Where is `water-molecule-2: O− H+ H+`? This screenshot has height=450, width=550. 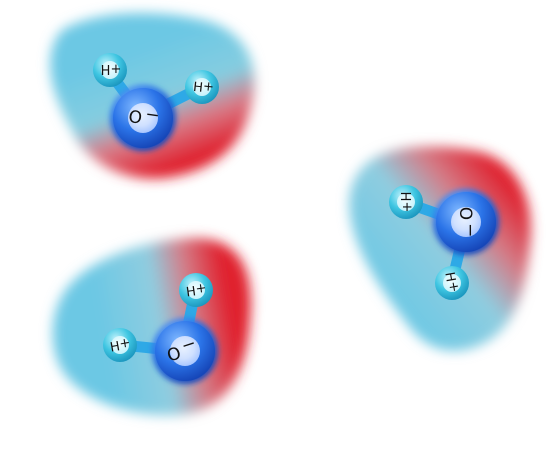
water-molecule-2: O− H+ H+ is located at coordinates (151, 327).